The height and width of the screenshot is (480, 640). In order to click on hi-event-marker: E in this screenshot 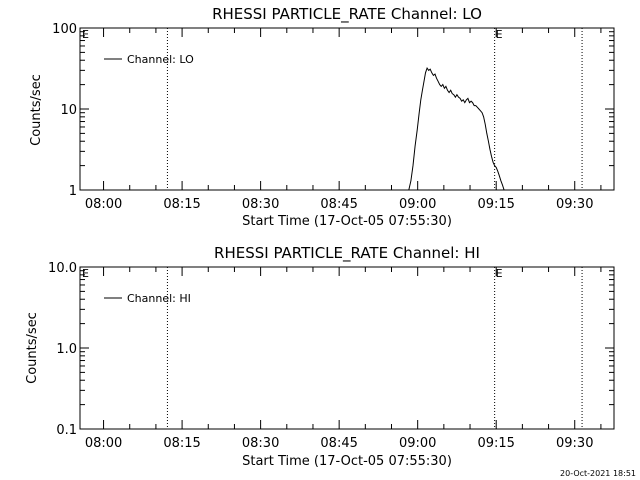, I will do `click(499, 273)`.